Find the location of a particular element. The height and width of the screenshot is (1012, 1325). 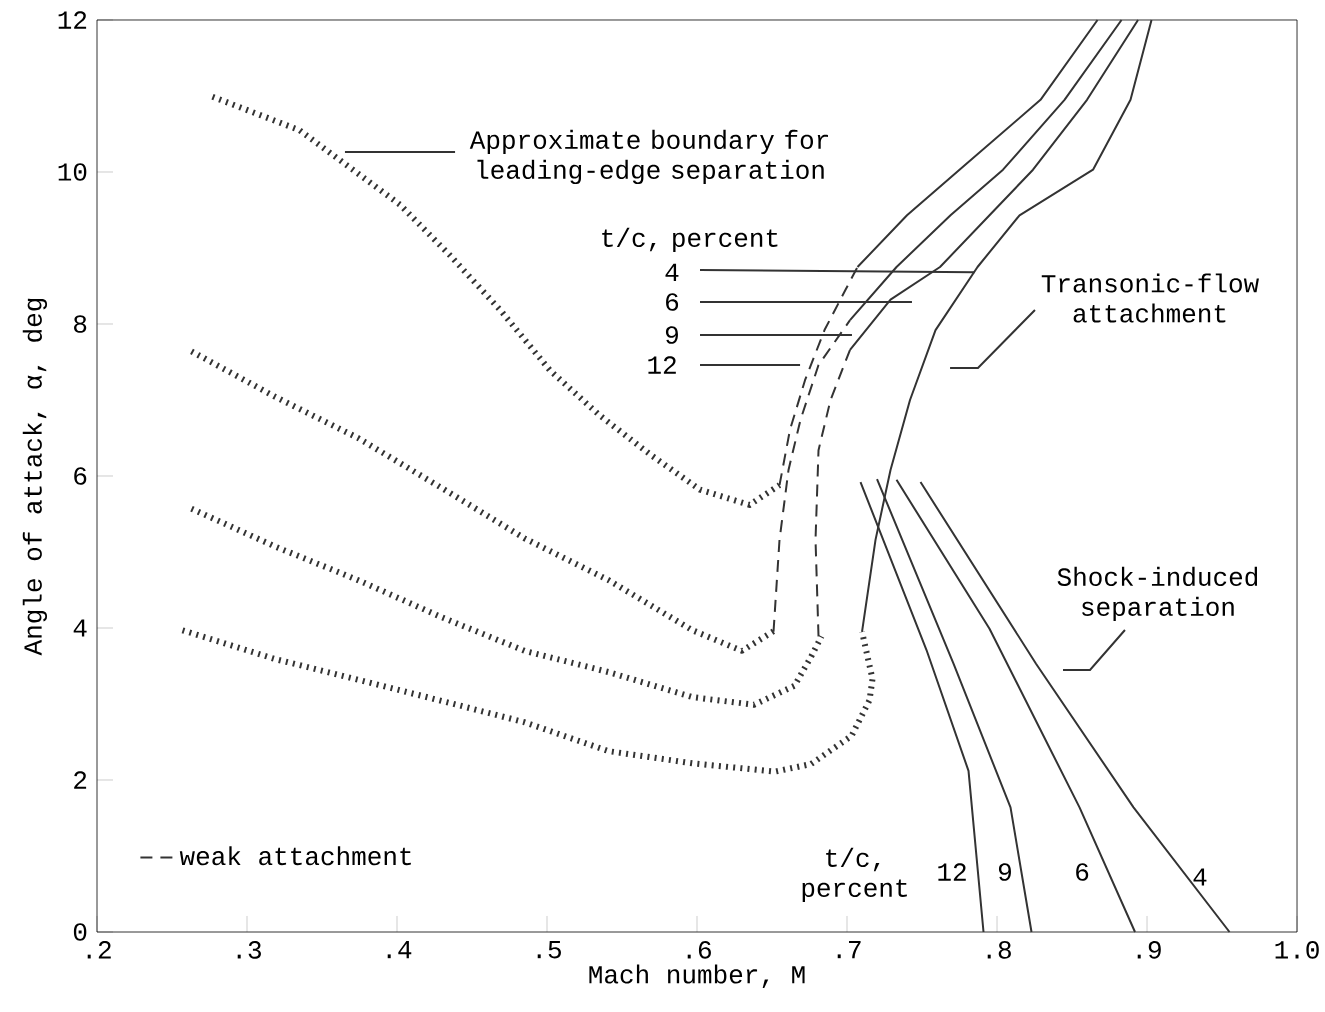

legend-label: weak attachment is located at coordinates (295, 856).